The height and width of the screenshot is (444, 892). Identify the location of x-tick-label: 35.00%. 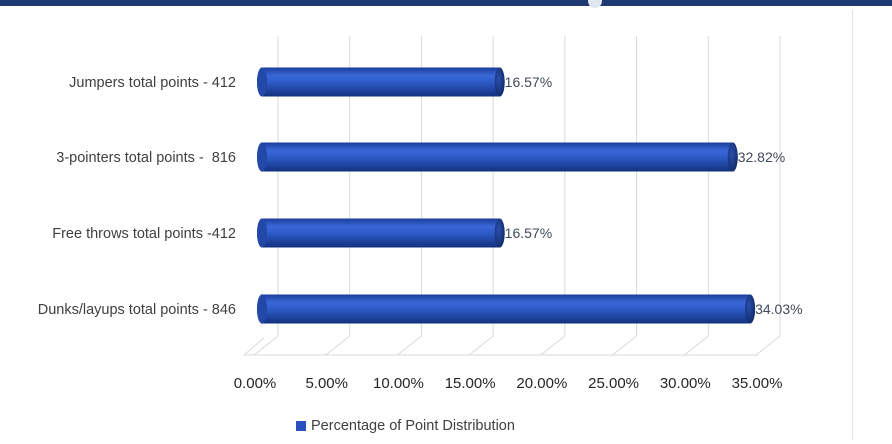
(757, 383).